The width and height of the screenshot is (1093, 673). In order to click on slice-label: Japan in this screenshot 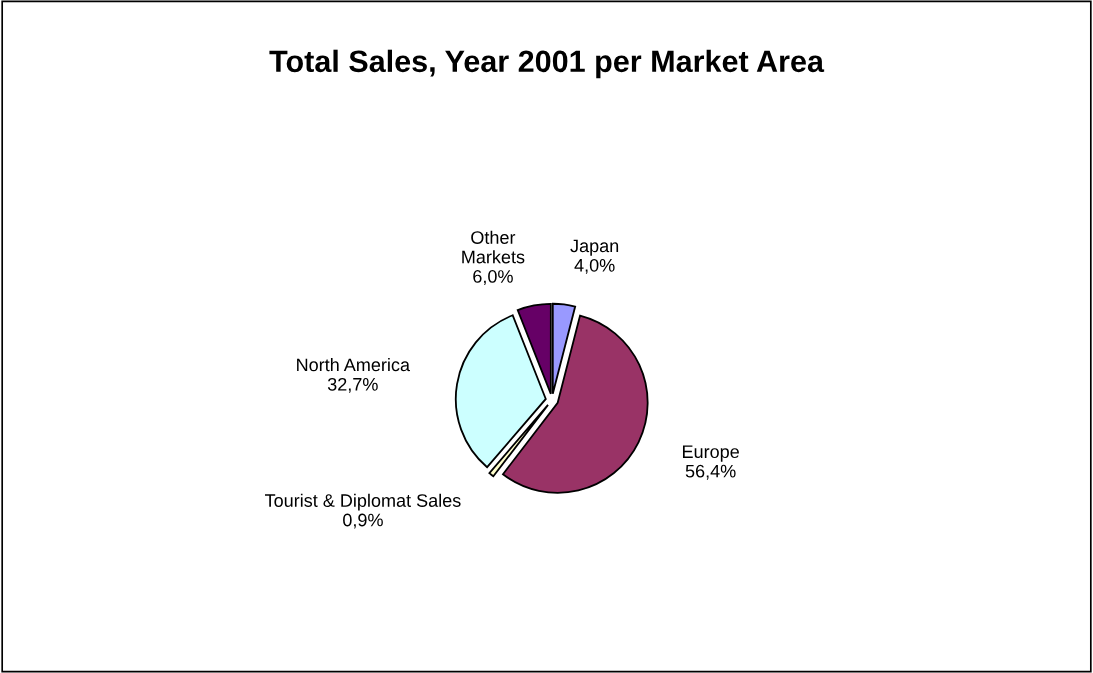, I will do `click(594, 247)`.